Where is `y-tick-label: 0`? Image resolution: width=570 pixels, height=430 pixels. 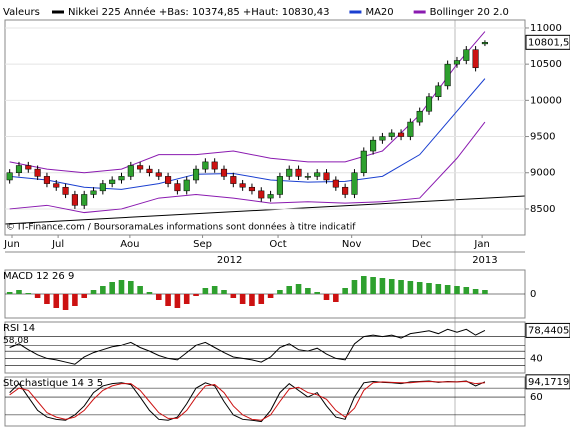
y-tick-label: 0 is located at coordinates (533, 294).